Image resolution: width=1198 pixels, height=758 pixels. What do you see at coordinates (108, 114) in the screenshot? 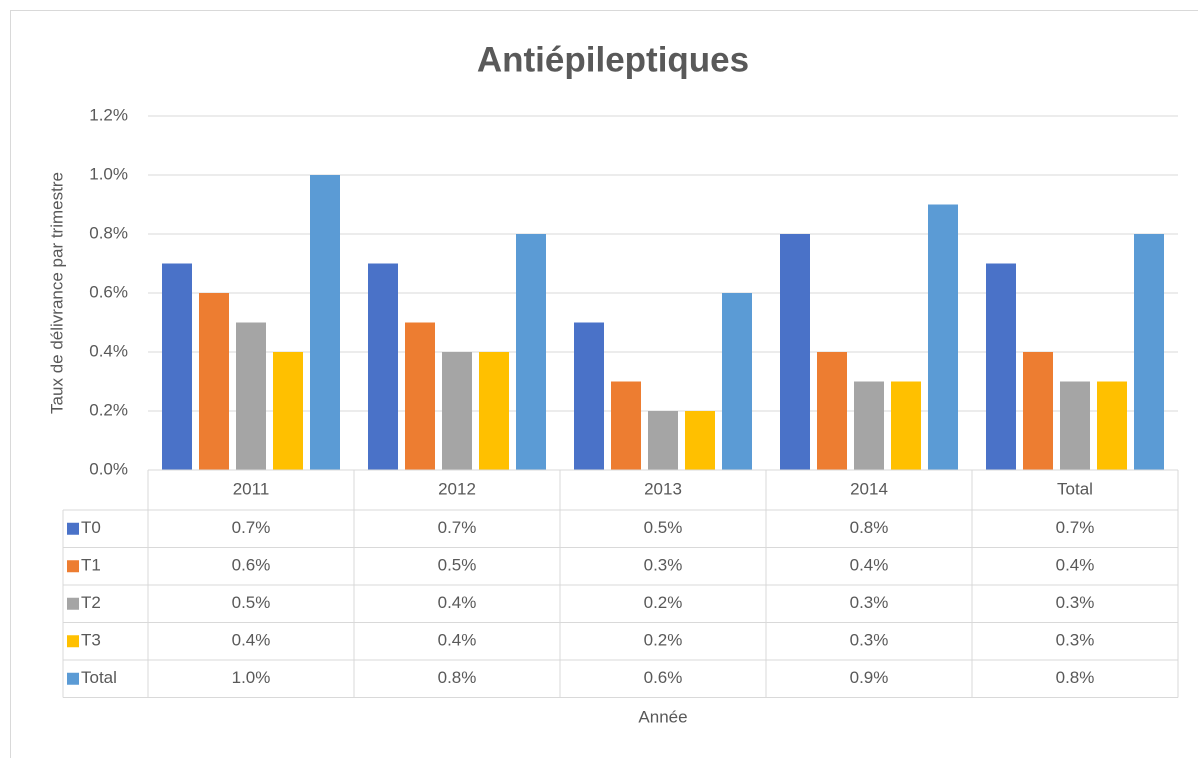
I see `y-tick-label: 1.2%` at bounding box center [108, 114].